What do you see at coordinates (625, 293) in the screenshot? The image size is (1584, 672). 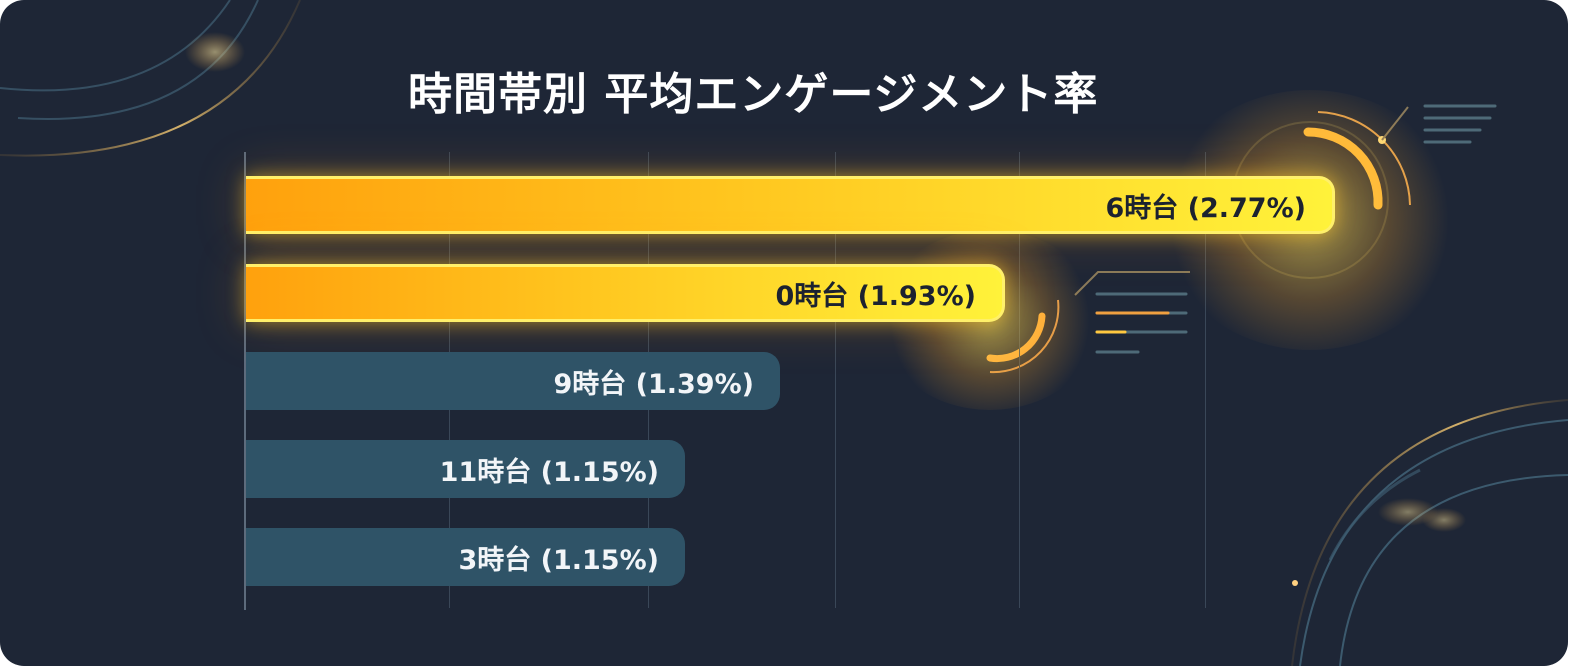 I see `bar-0h: 0時台 (1.93%)` at bounding box center [625, 293].